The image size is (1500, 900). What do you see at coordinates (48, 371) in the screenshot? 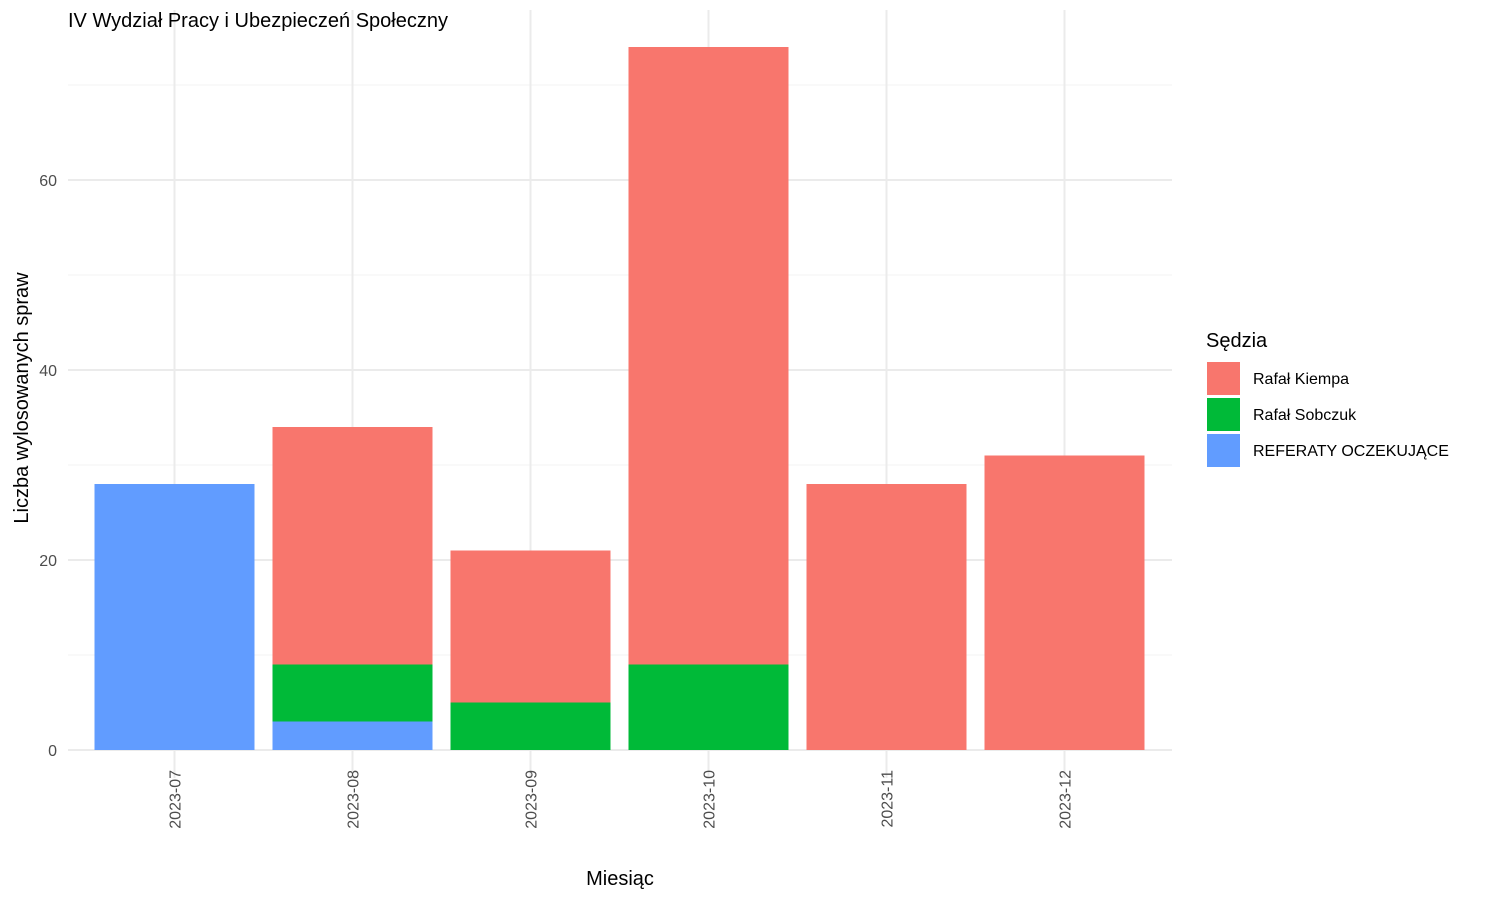
I see `y-tick-label: 40` at bounding box center [48, 371].